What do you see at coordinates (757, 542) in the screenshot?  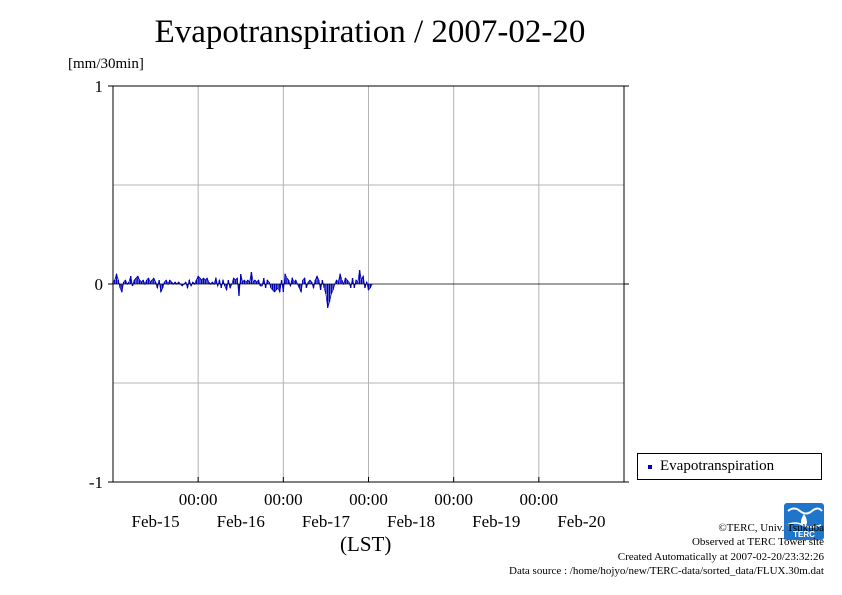 I see `credit-site: Observed at TERC Tower site` at bounding box center [757, 542].